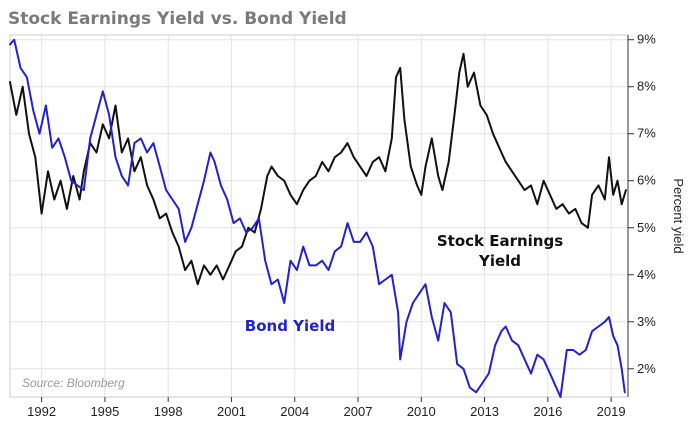 The width and height of the screenshot is (696, 428). What do you see at coordinates (484, 411) in the screenshot?
I see `x-tick-label: 2013` at bounding box center [484, 411].